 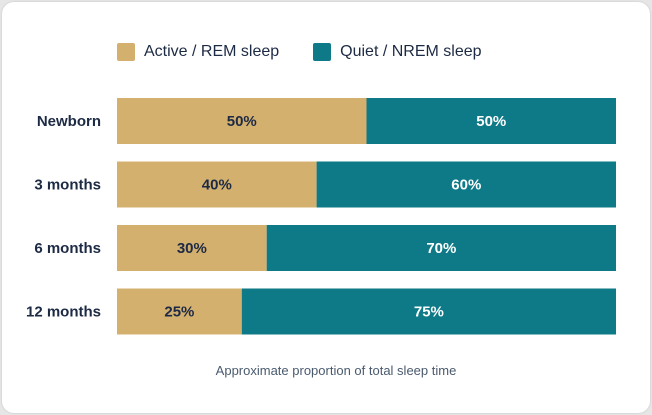 I want to click on bar-nrem-12-months, so click(x=428, y=311).